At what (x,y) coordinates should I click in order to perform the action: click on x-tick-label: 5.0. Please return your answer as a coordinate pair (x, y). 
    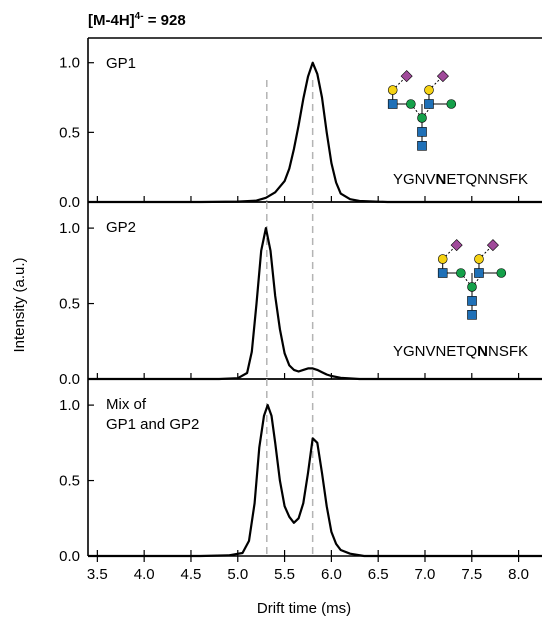
    Looking at the image, I should click on (237, 574).